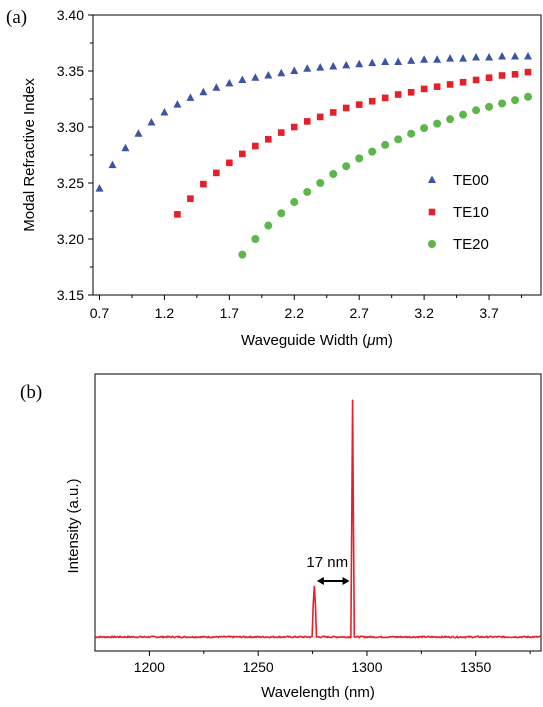 Image resolution: width=543 pixels, height=707 pixels. What do you see at coordinates (258, 667) in the screenshot?
I see `x-tick-label: 1250` at bounding box center [258, 667].